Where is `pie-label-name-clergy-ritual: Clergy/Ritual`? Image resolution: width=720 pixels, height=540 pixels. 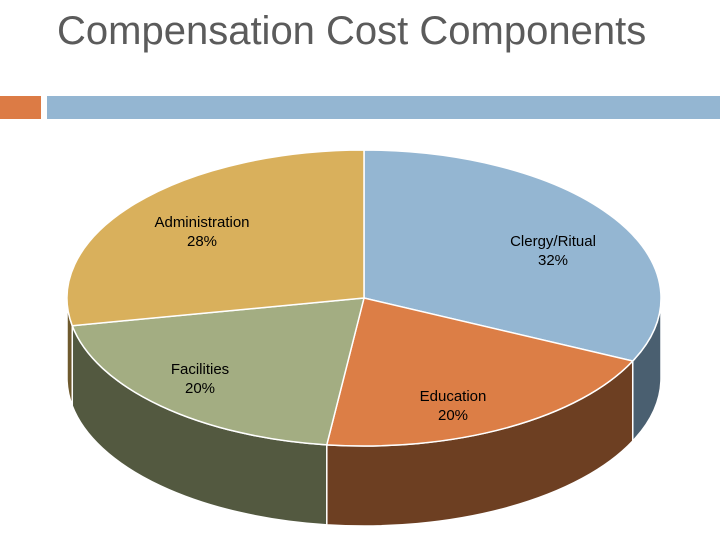
pie-label-name-clergy-ritual: Clergy/Ritual is located at coordinates (553, 241).